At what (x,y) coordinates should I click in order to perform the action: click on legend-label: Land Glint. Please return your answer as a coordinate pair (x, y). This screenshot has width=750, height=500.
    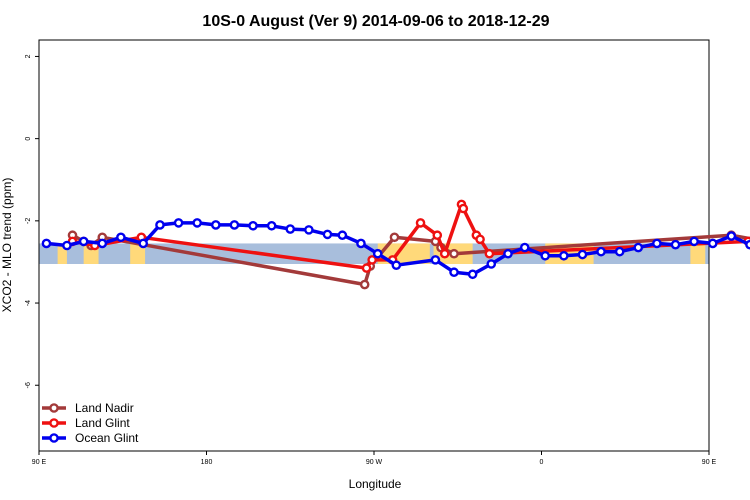
    Looking at the image, I should click on (102, 423).